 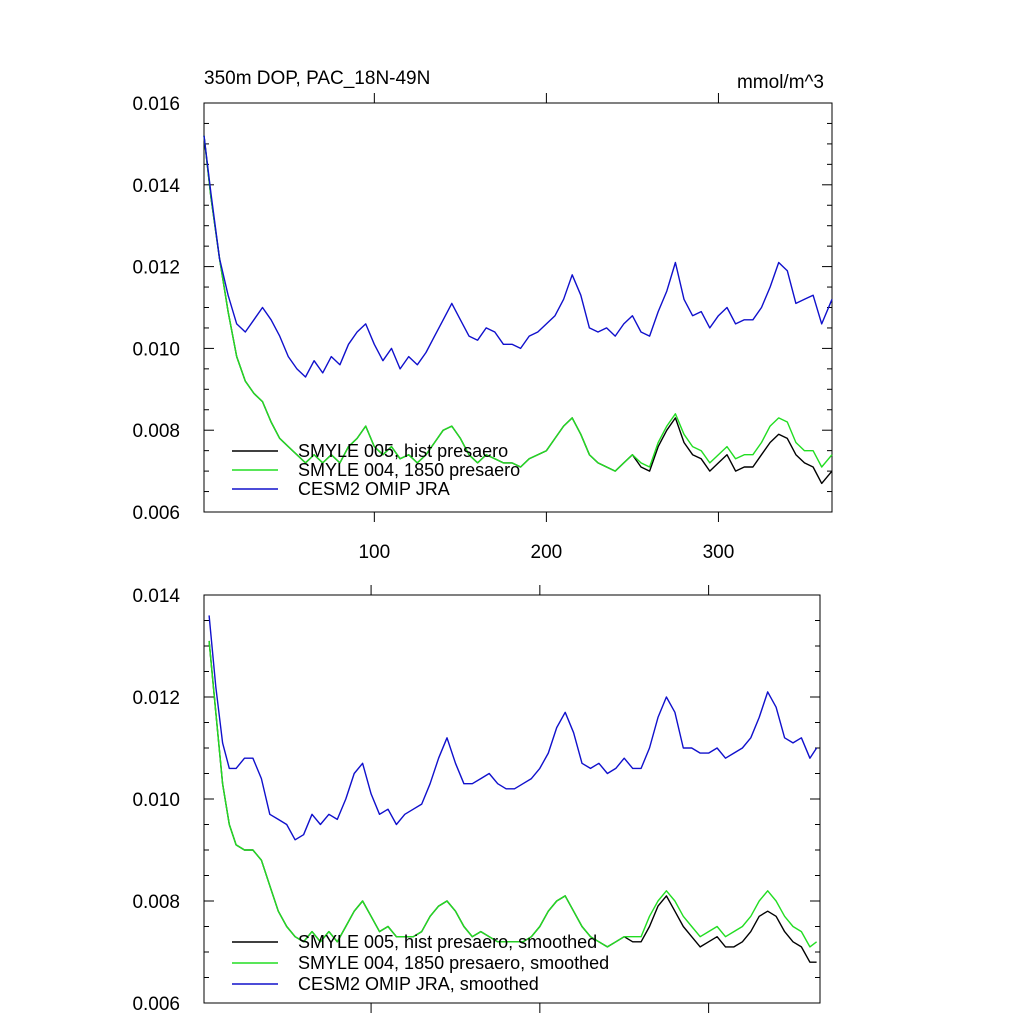 What do you see at coordinates (780, 82) in the screenshot?
I see `units-label: mmol/m^3` at bounding box center [780, 82].